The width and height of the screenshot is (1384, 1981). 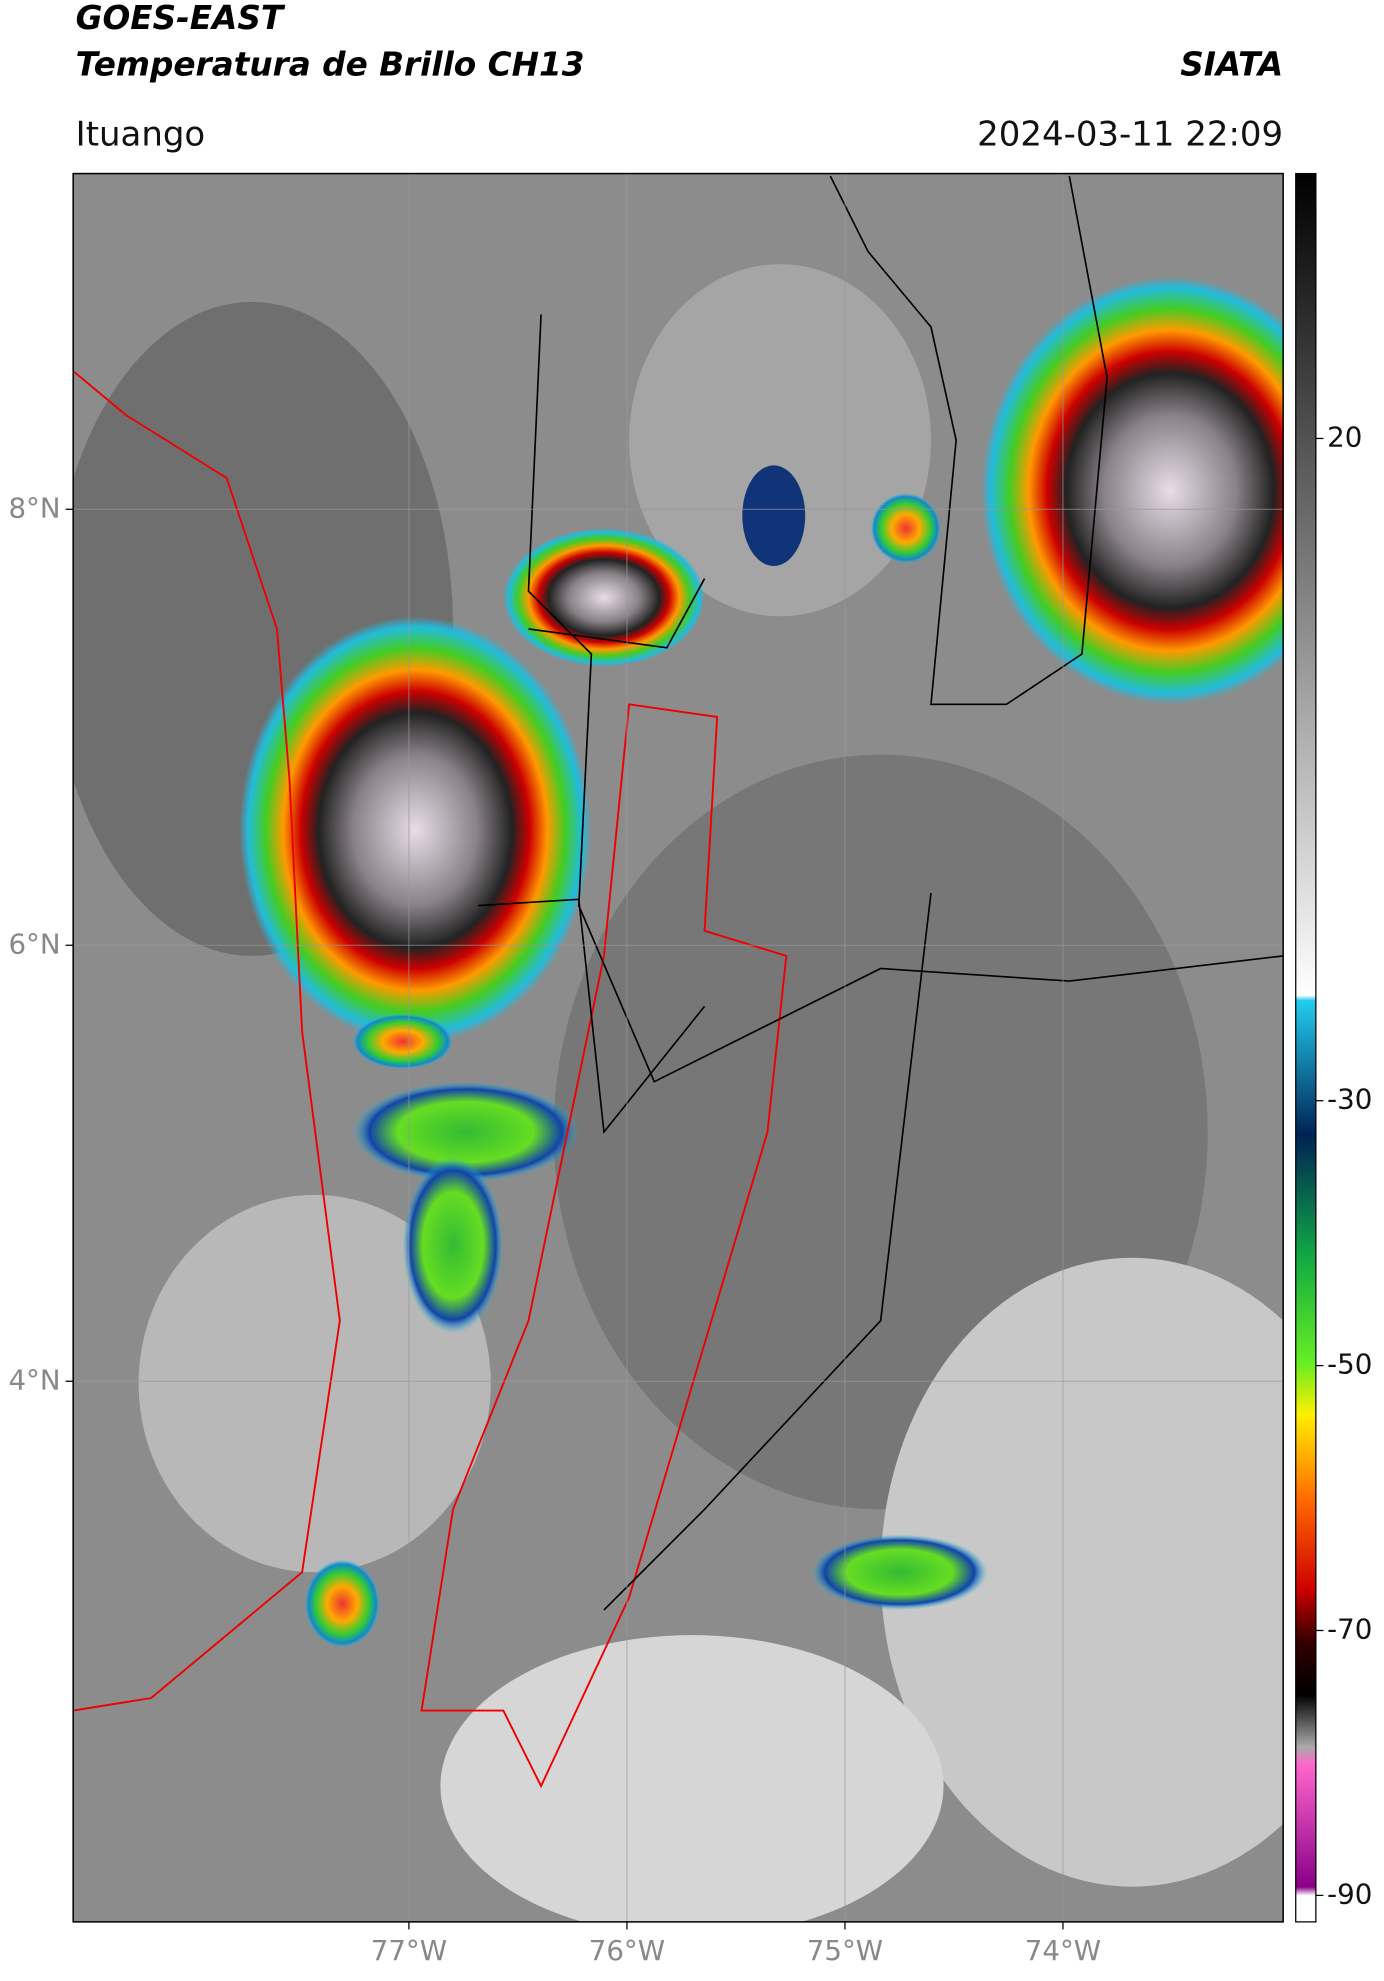 What do you see at coordinates (409, 1950) in the screenshot?
I see `x-tick-label: 77°W` at bounding box center [409, 1950].